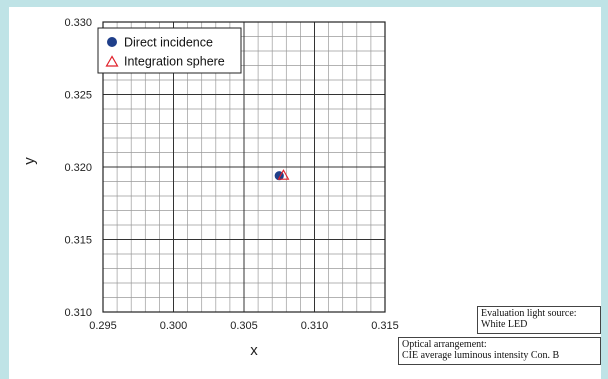 The image size is (608, 379). I want to click on x-tick-label: 0.300, so click(174, 326).